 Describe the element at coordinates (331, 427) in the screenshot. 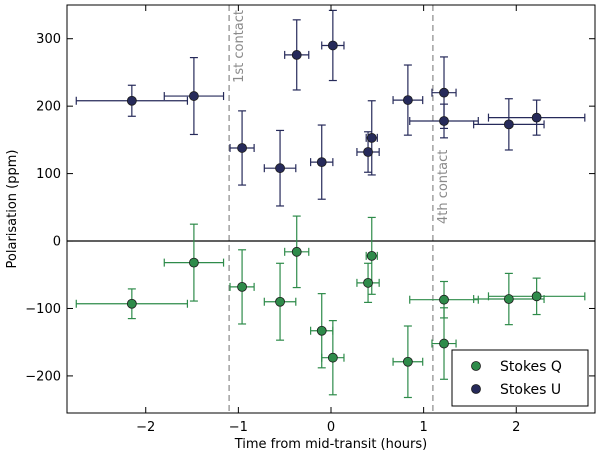

I see `x-tick-label: 0` at that location.